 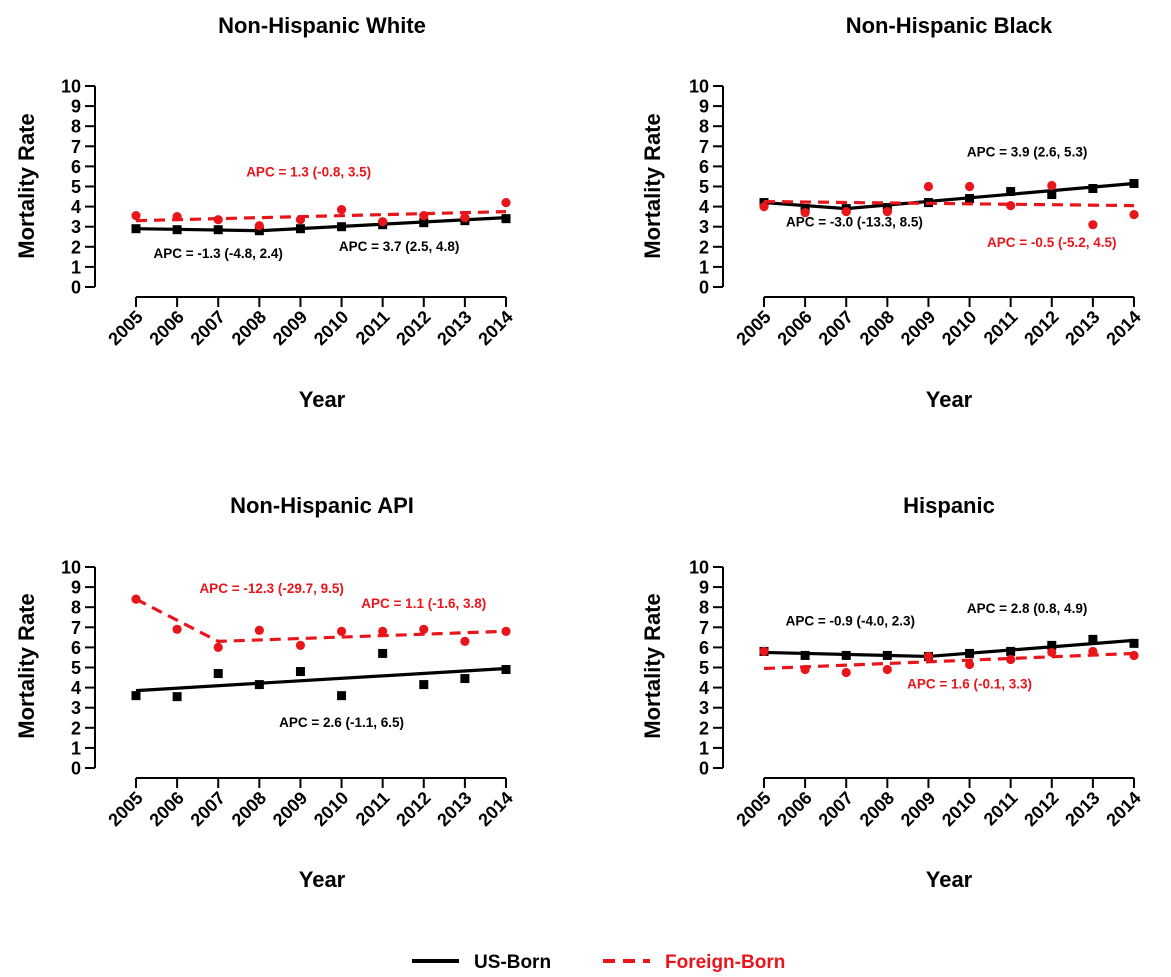 I want to click on us-born-trend-line, so click(x=949, y=648).